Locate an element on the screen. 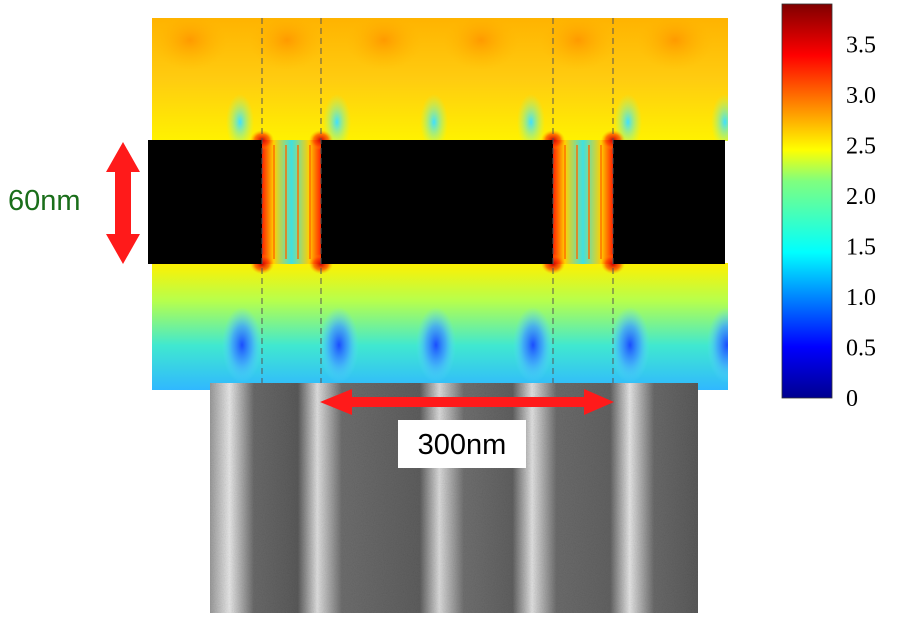  metal-strip-left is located at coordinates (205, 202).